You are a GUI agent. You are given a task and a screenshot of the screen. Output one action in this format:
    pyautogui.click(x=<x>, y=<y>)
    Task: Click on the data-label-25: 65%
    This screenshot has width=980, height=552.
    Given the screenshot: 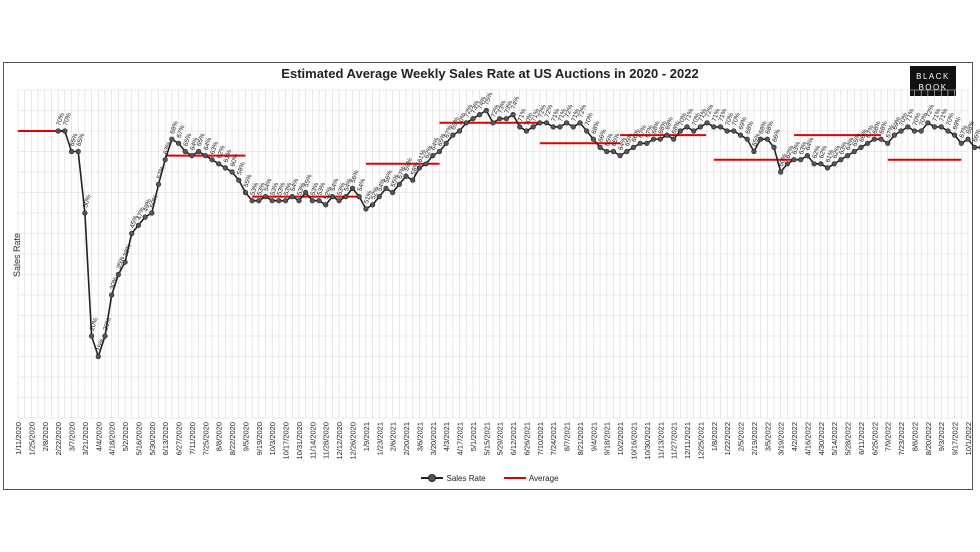 What is the action you would take?
    pyautogui.click(x=187, y=139)
    